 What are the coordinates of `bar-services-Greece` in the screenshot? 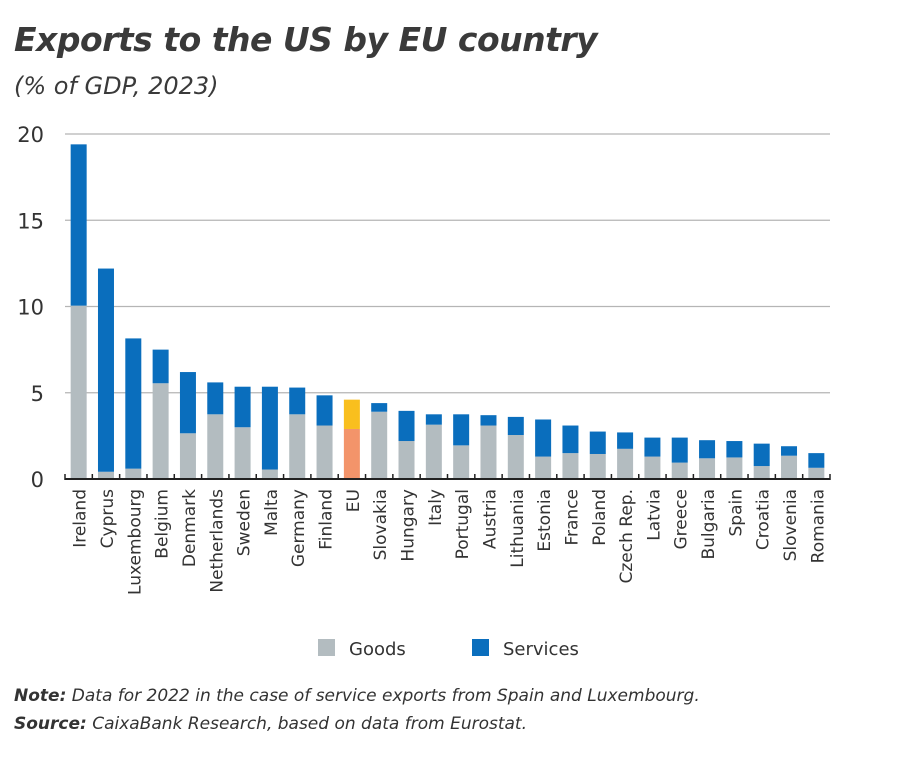 It's located at (679, 450).